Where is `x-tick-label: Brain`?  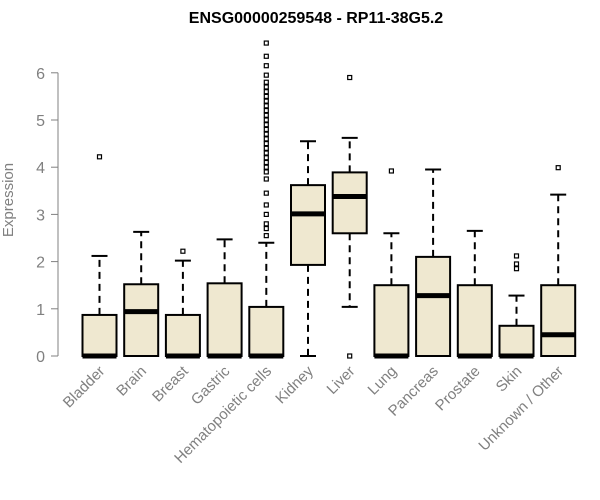 x-tick-label: Brain is located at coordinates (131, 381).